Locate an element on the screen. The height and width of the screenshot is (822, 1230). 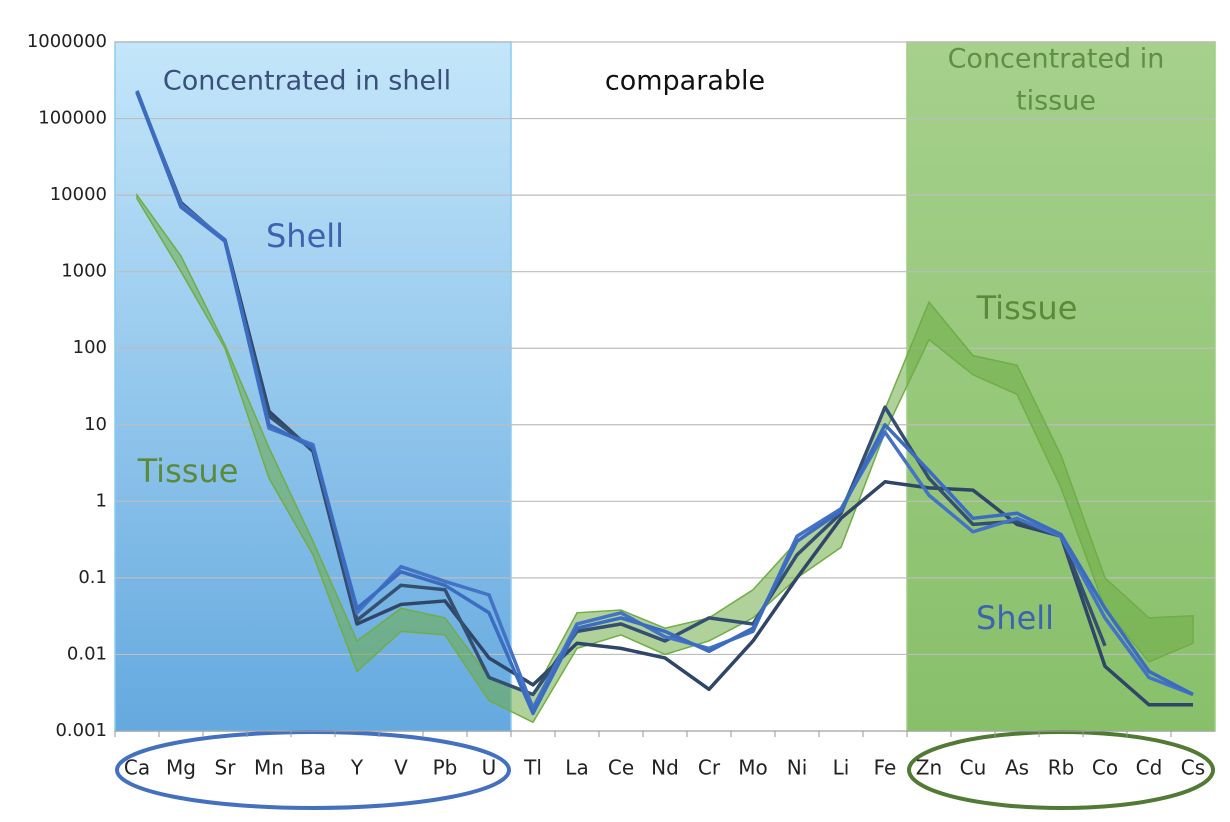
x-tick-label: Cu is located at coordinates (973, 768).